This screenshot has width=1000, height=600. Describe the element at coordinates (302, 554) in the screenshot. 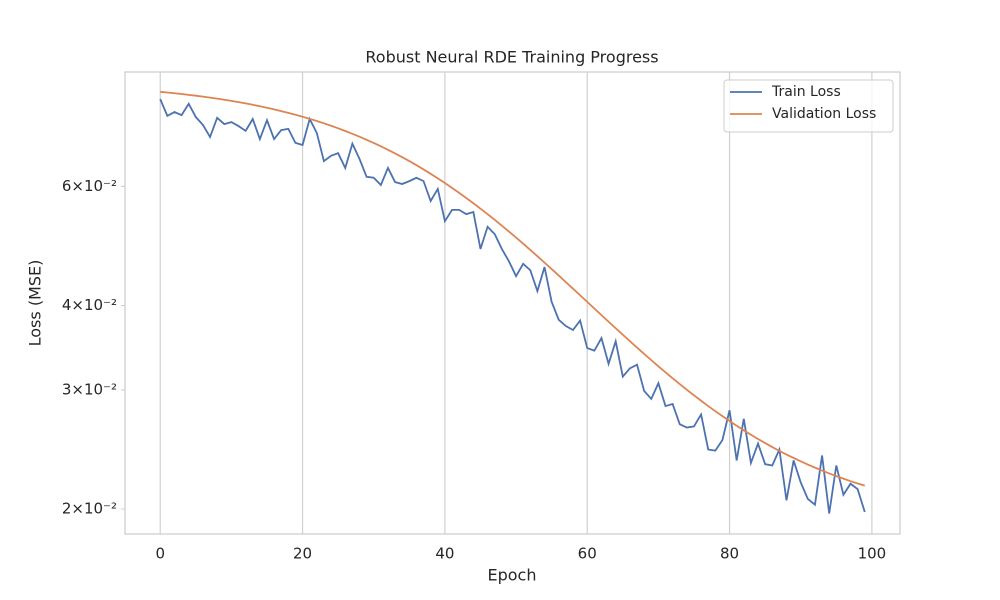

I see `x-tick-label: 20` at that location.